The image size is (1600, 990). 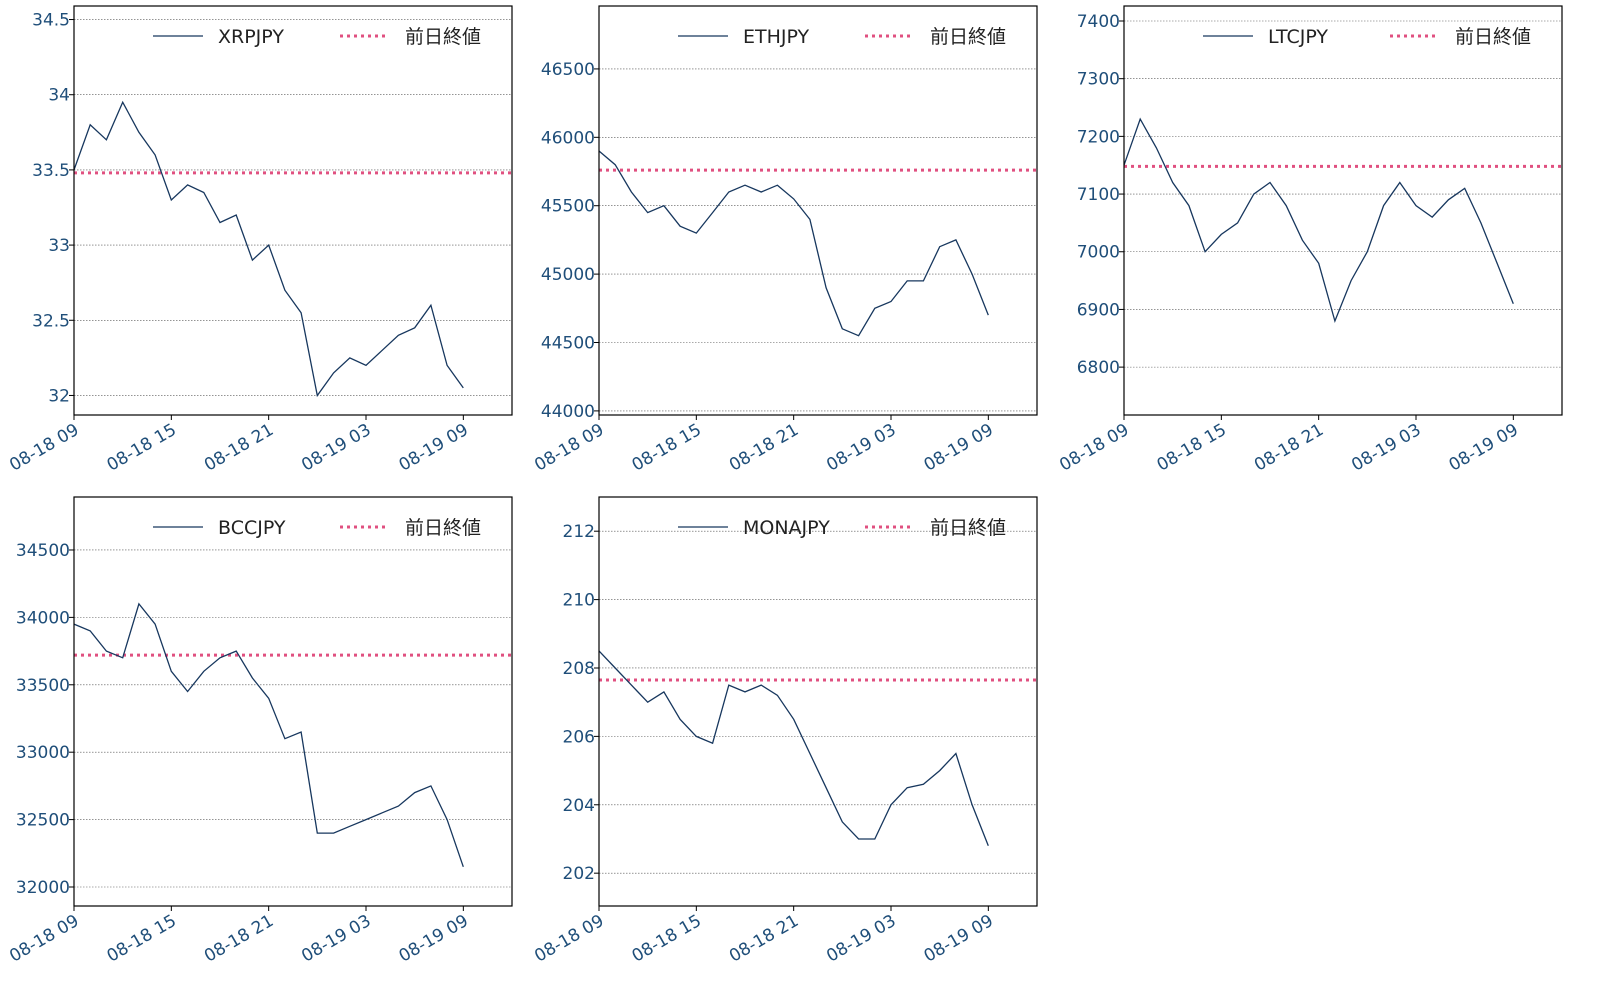 What do you see at coordinates (579, 669) in the screenshot?
I see `y-tick-label: 208` at bounding box center [579, 669].